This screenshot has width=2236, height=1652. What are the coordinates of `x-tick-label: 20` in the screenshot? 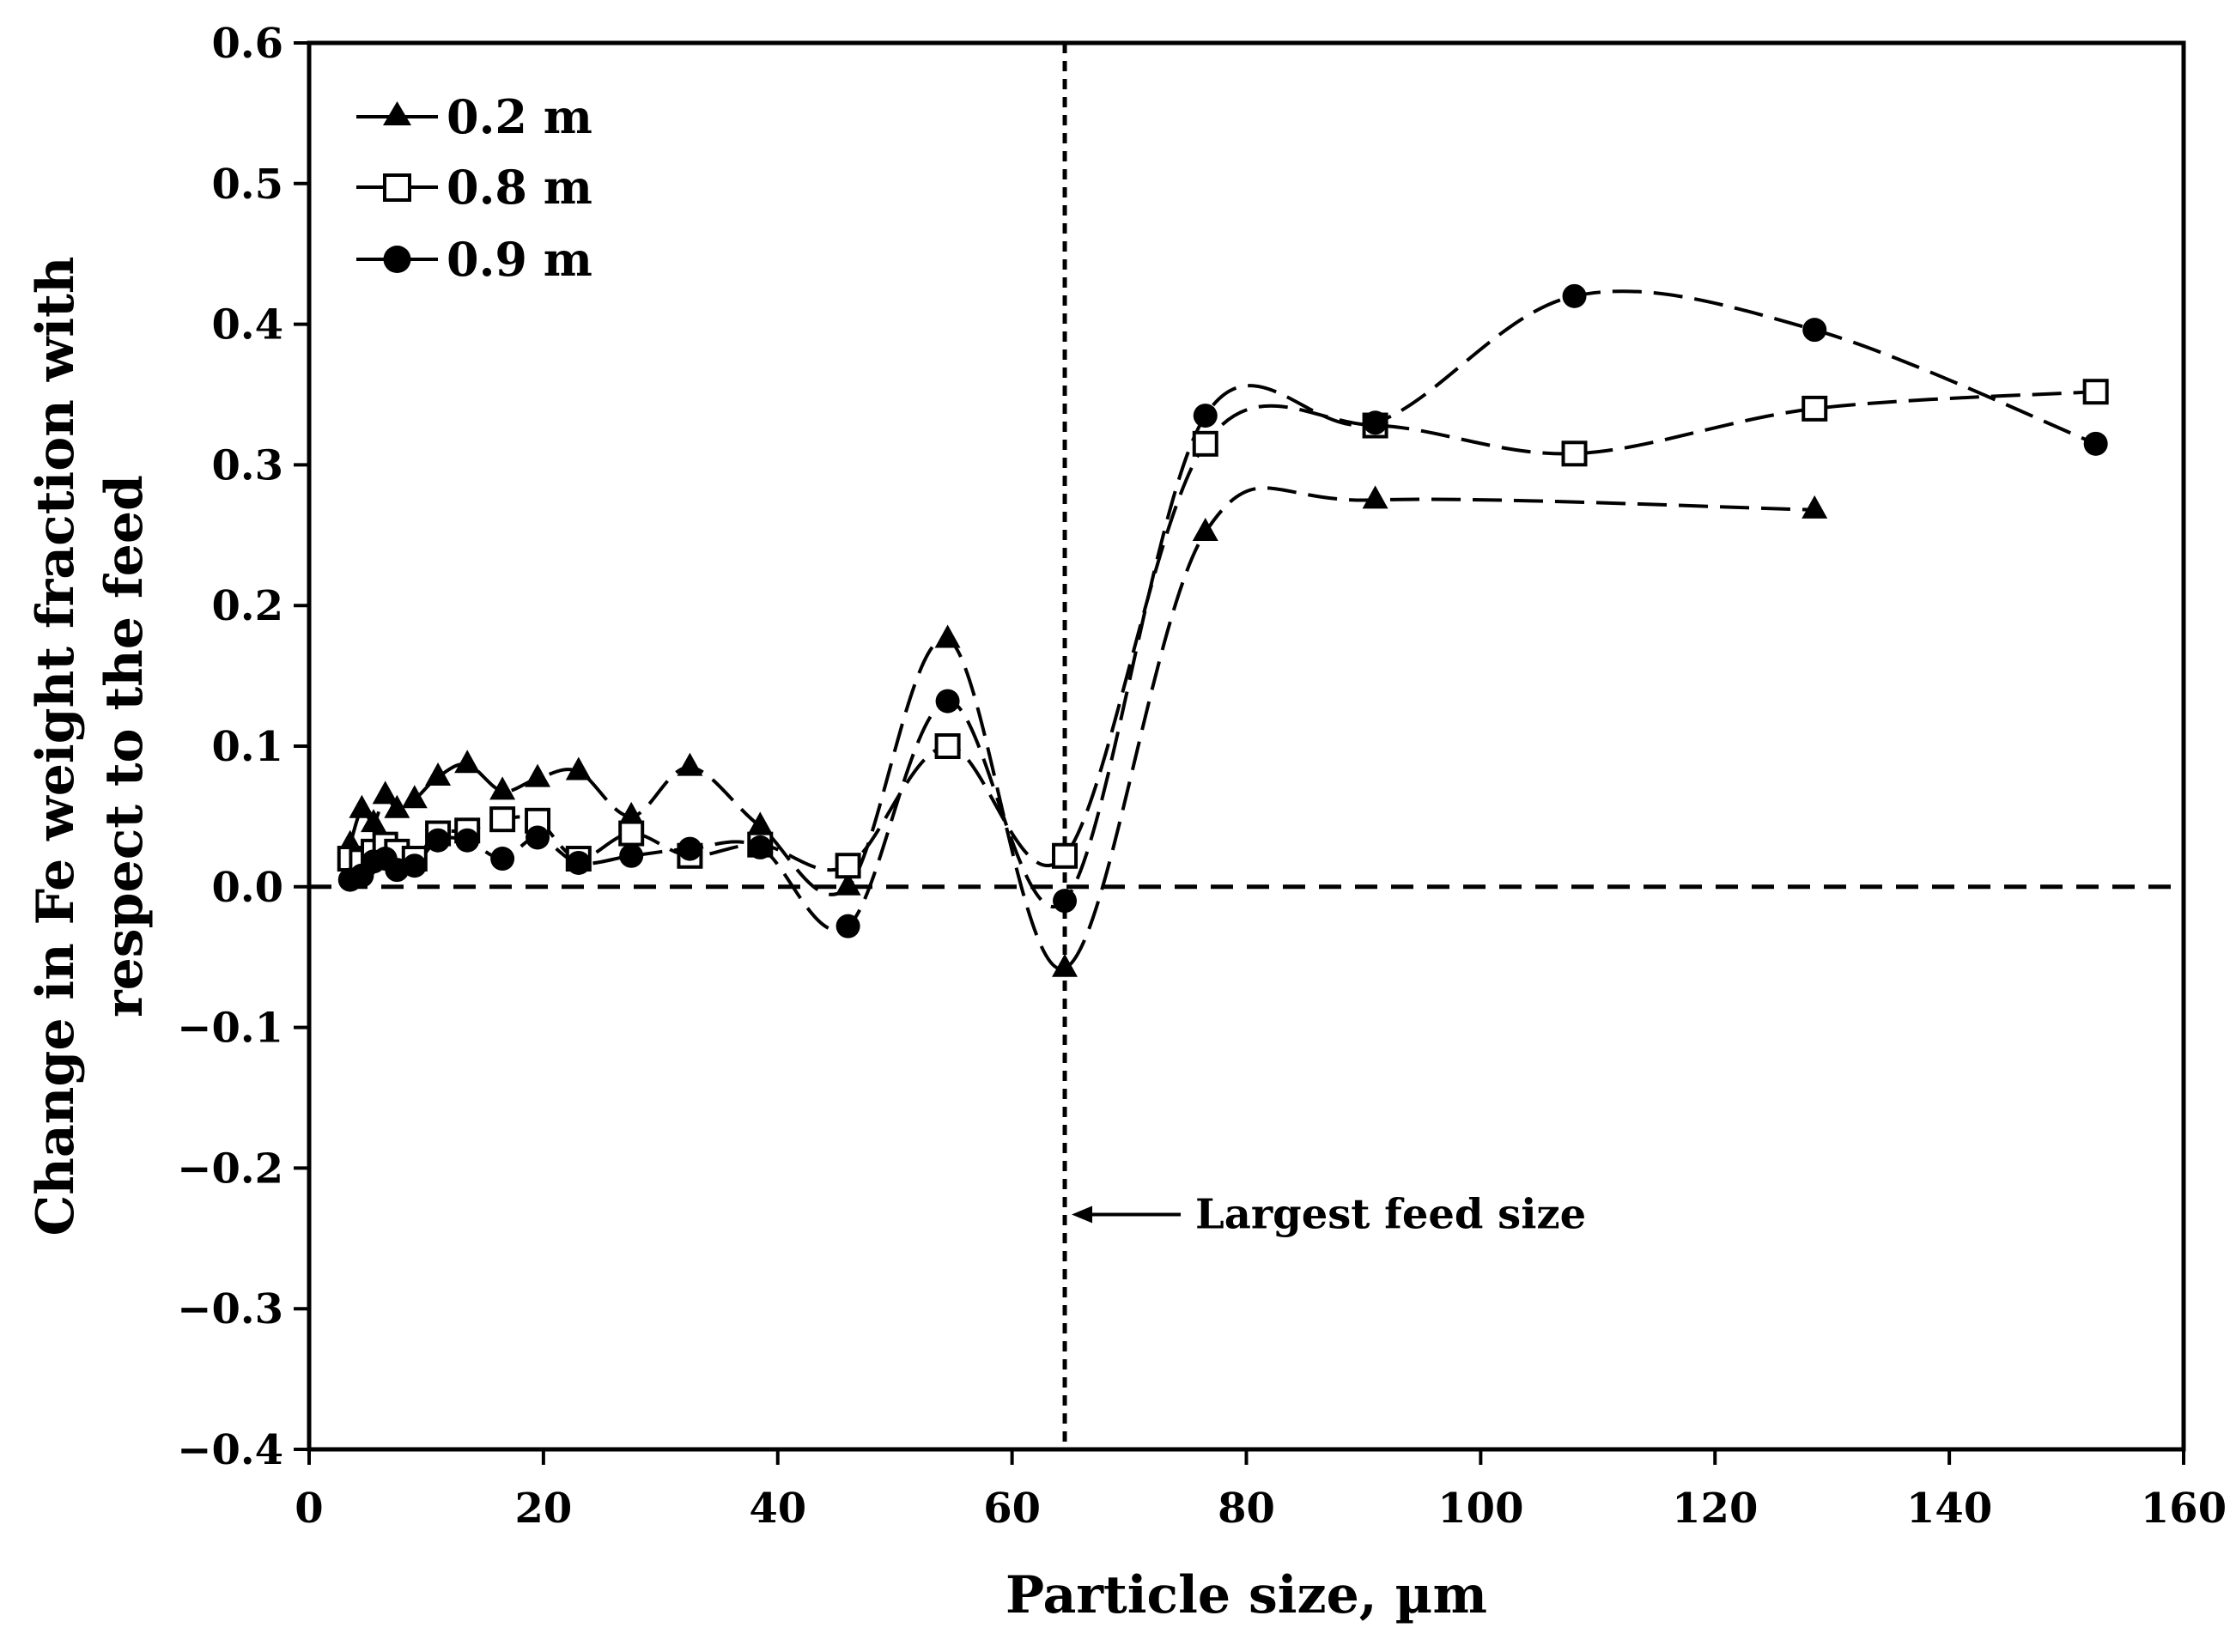 It's located at (543, 1509).